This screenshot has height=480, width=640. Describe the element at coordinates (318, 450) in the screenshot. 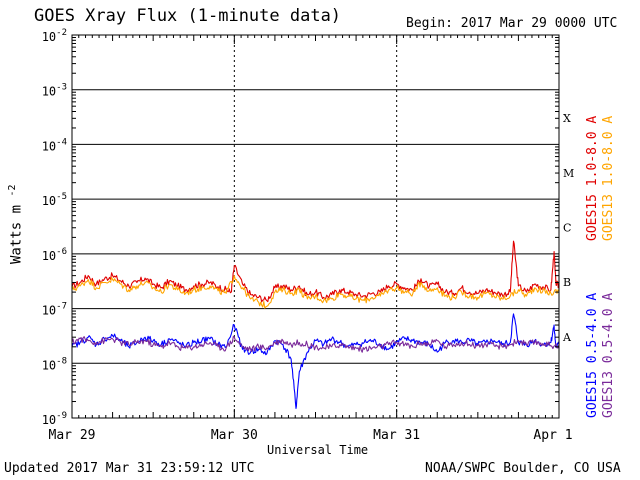

I see `x-axis-label: Universal Time` at that location.